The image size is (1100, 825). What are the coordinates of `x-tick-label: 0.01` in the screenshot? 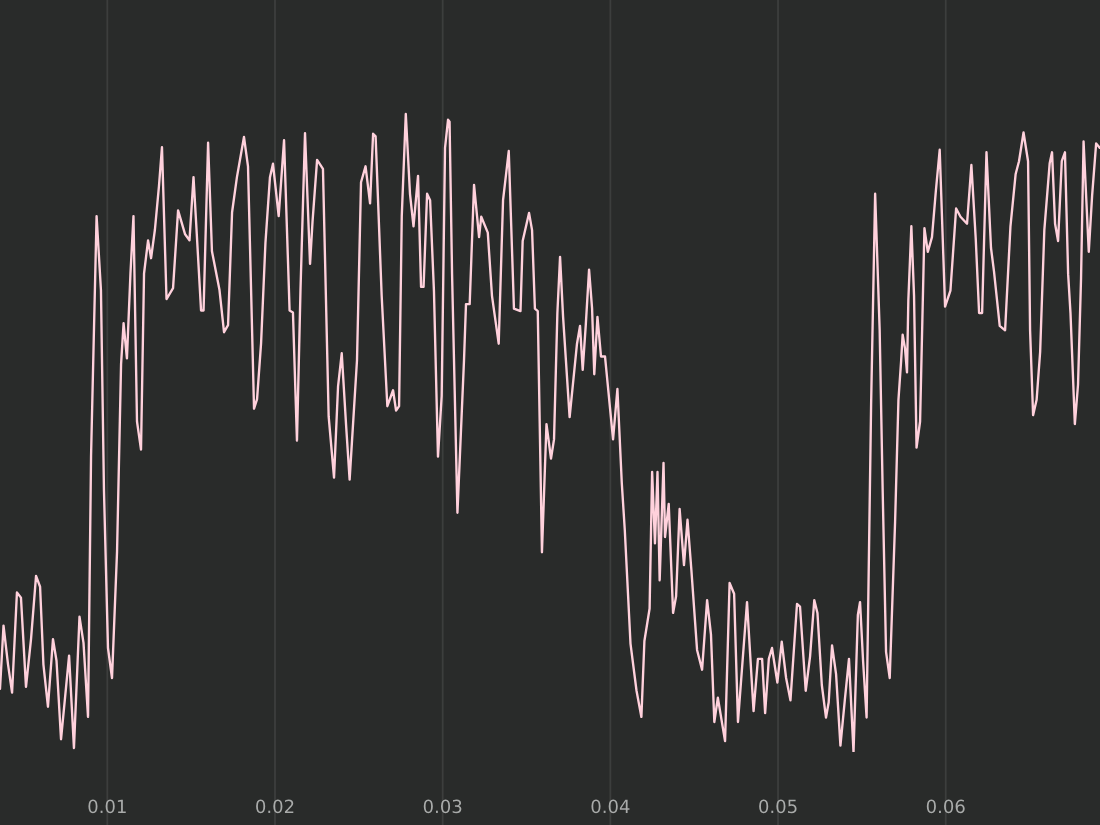 It's located at (107, 806).